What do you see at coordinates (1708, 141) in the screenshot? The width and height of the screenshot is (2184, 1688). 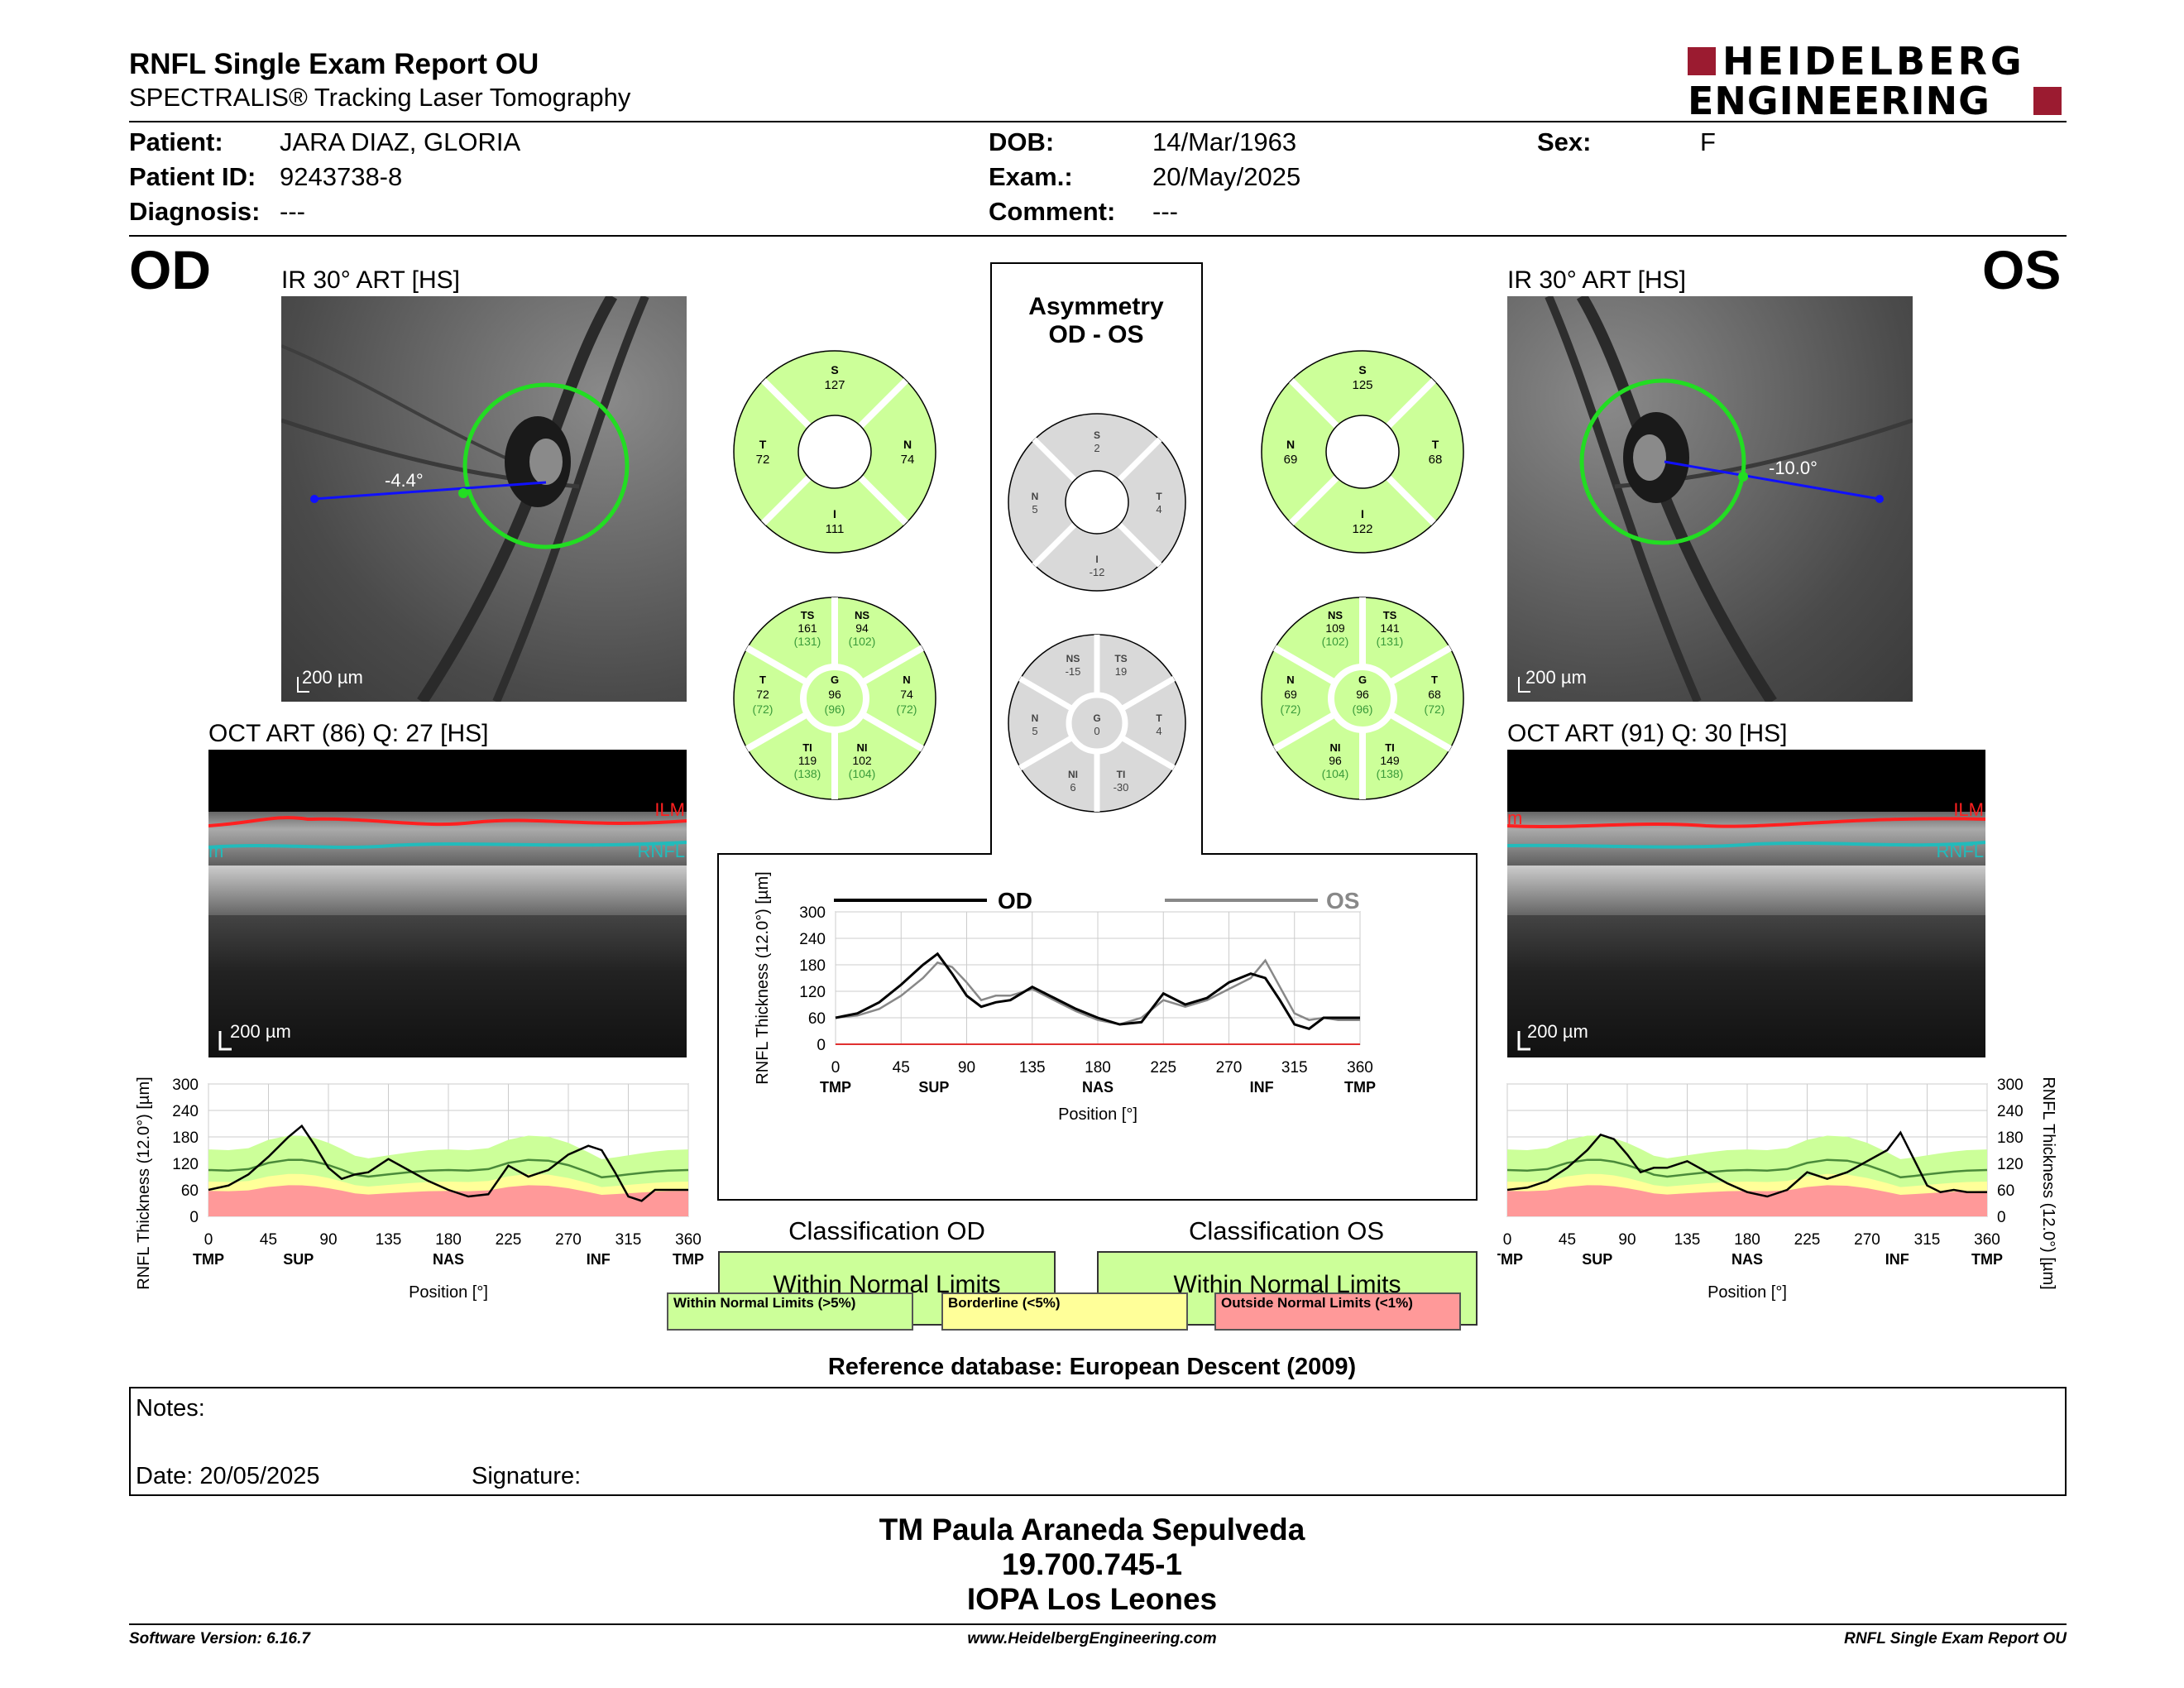 I see `sex-value: F` at bounding box center [1708, 141].